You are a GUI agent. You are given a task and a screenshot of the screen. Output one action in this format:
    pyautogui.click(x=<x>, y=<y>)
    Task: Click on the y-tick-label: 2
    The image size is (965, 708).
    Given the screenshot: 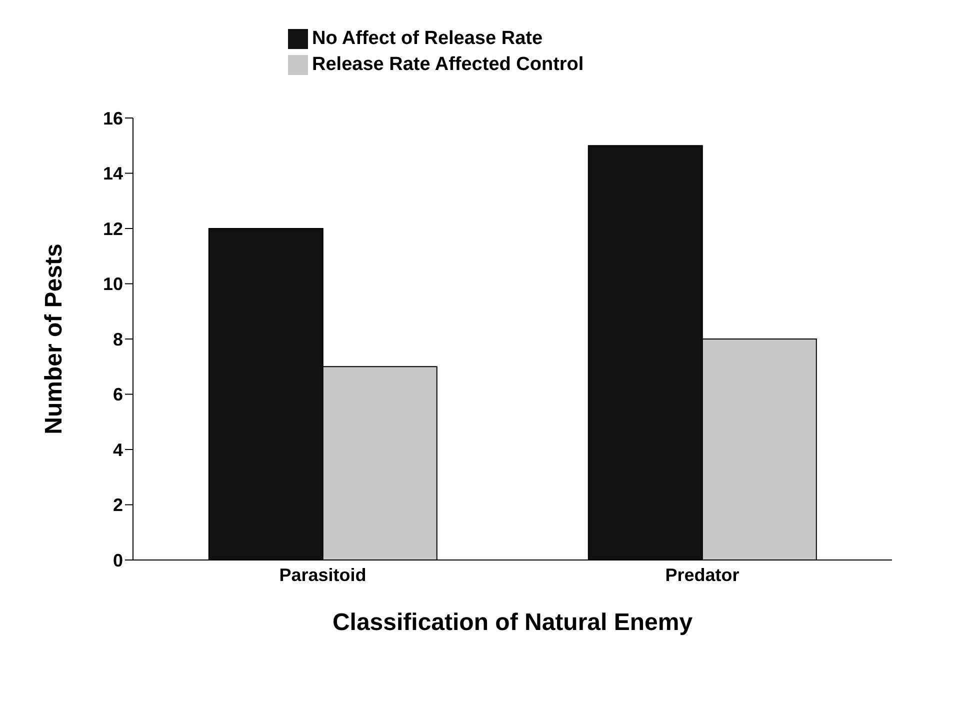 What is the action you would take?
    pyautogui.click(x=117, y=505)
    